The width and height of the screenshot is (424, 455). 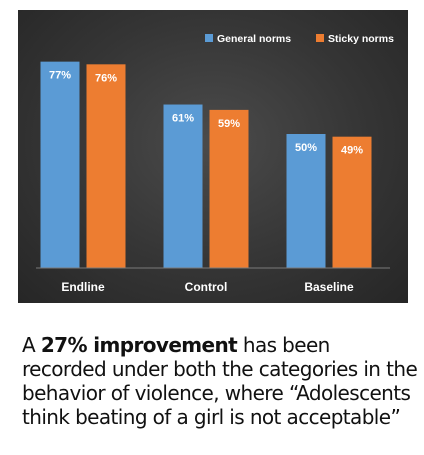 What do you see at coordinates (352, 151) in the screenshot?
I see `data-label-sticky-norms-baseline: 49%` at bounding box center [352, 151].